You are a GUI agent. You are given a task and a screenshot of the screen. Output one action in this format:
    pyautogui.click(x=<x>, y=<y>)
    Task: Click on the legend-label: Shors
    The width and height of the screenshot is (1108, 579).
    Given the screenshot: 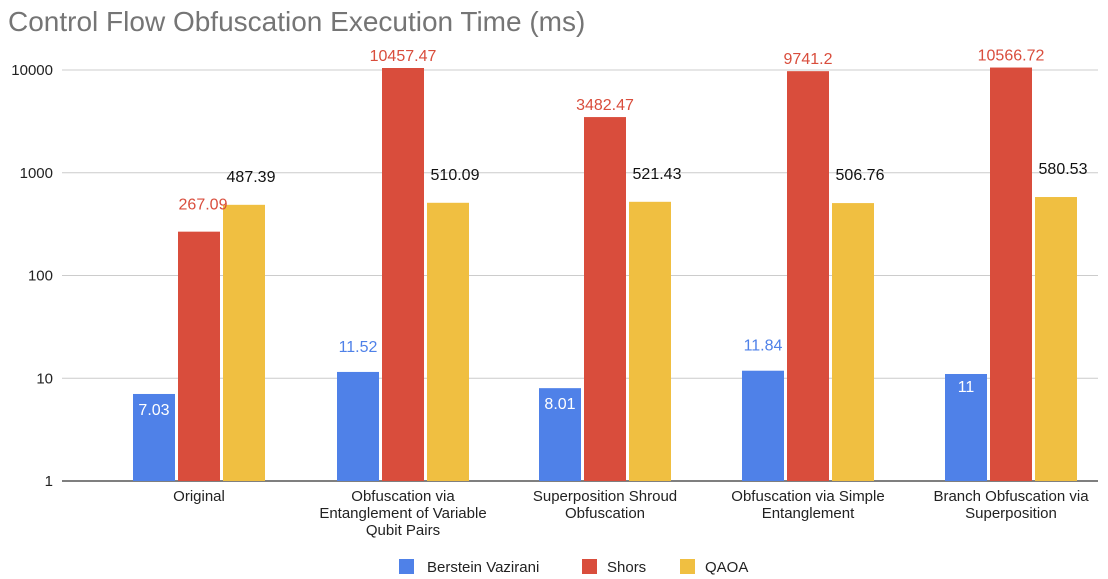 What is the action you would take?
    pyautogui.click(x=626, y=567)
    